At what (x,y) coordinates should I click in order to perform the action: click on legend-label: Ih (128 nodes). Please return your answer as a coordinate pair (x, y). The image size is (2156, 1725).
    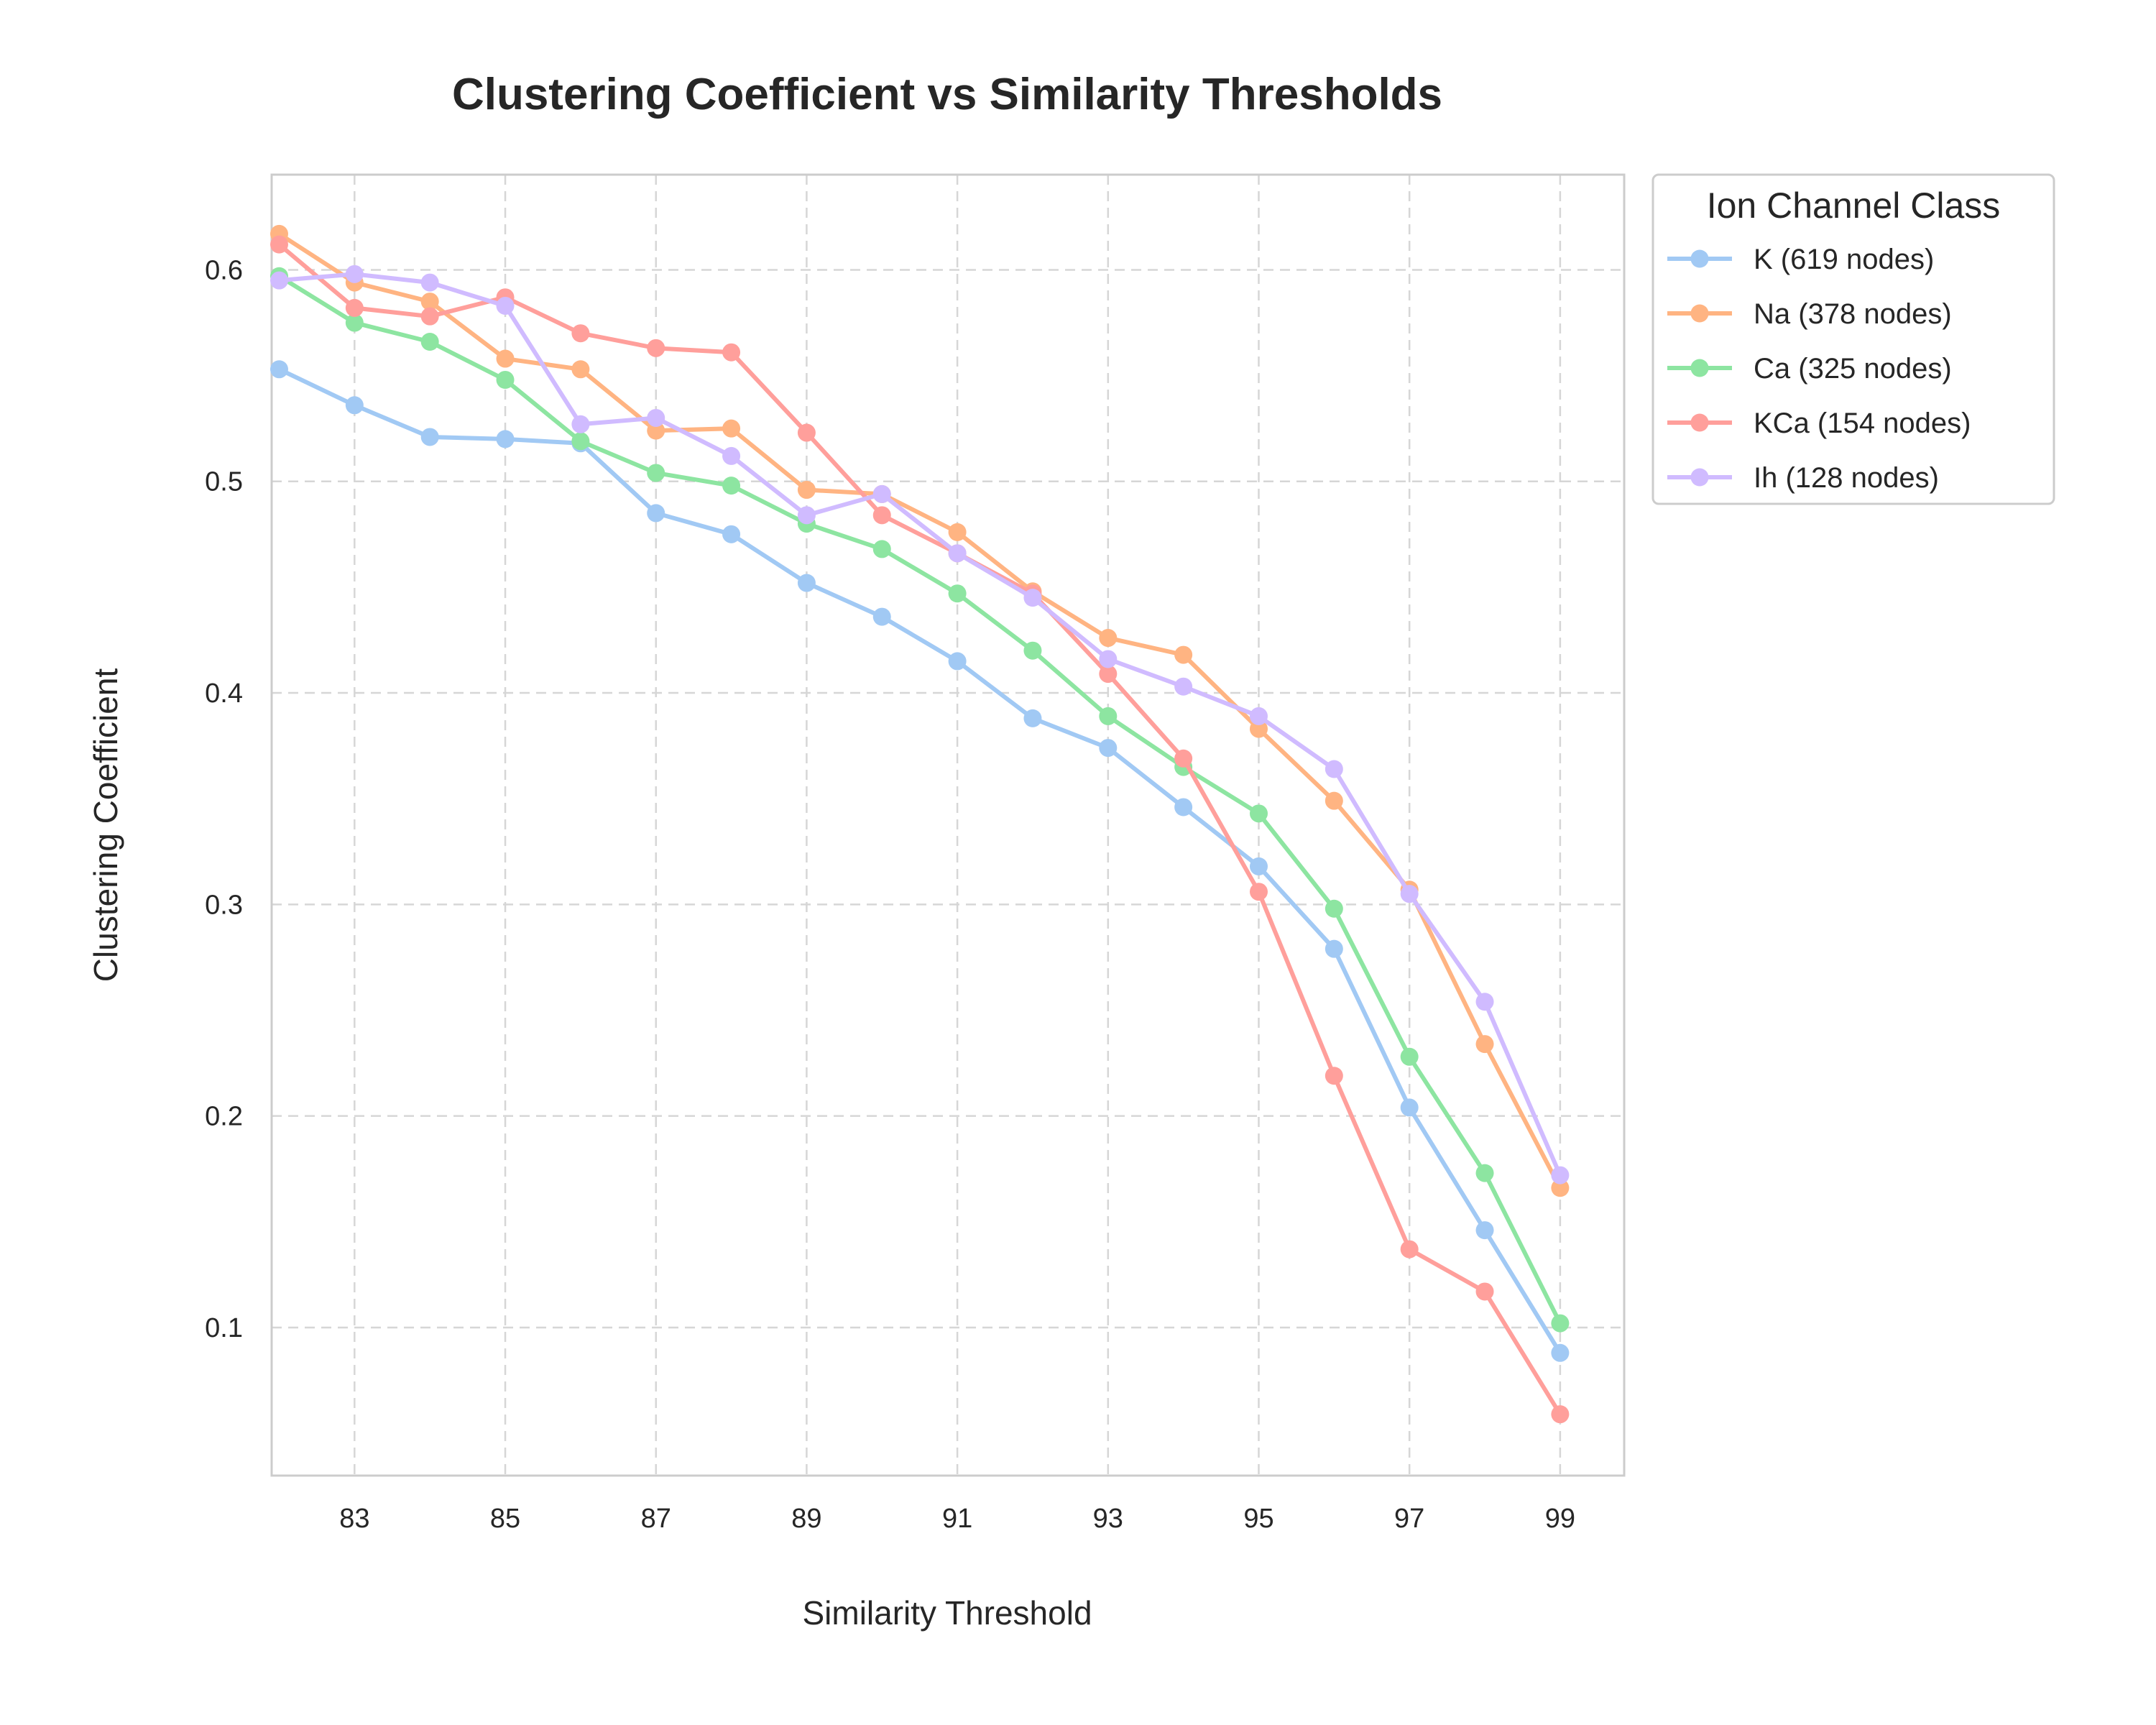
    Looking at the image, I should click on (1846, 478).